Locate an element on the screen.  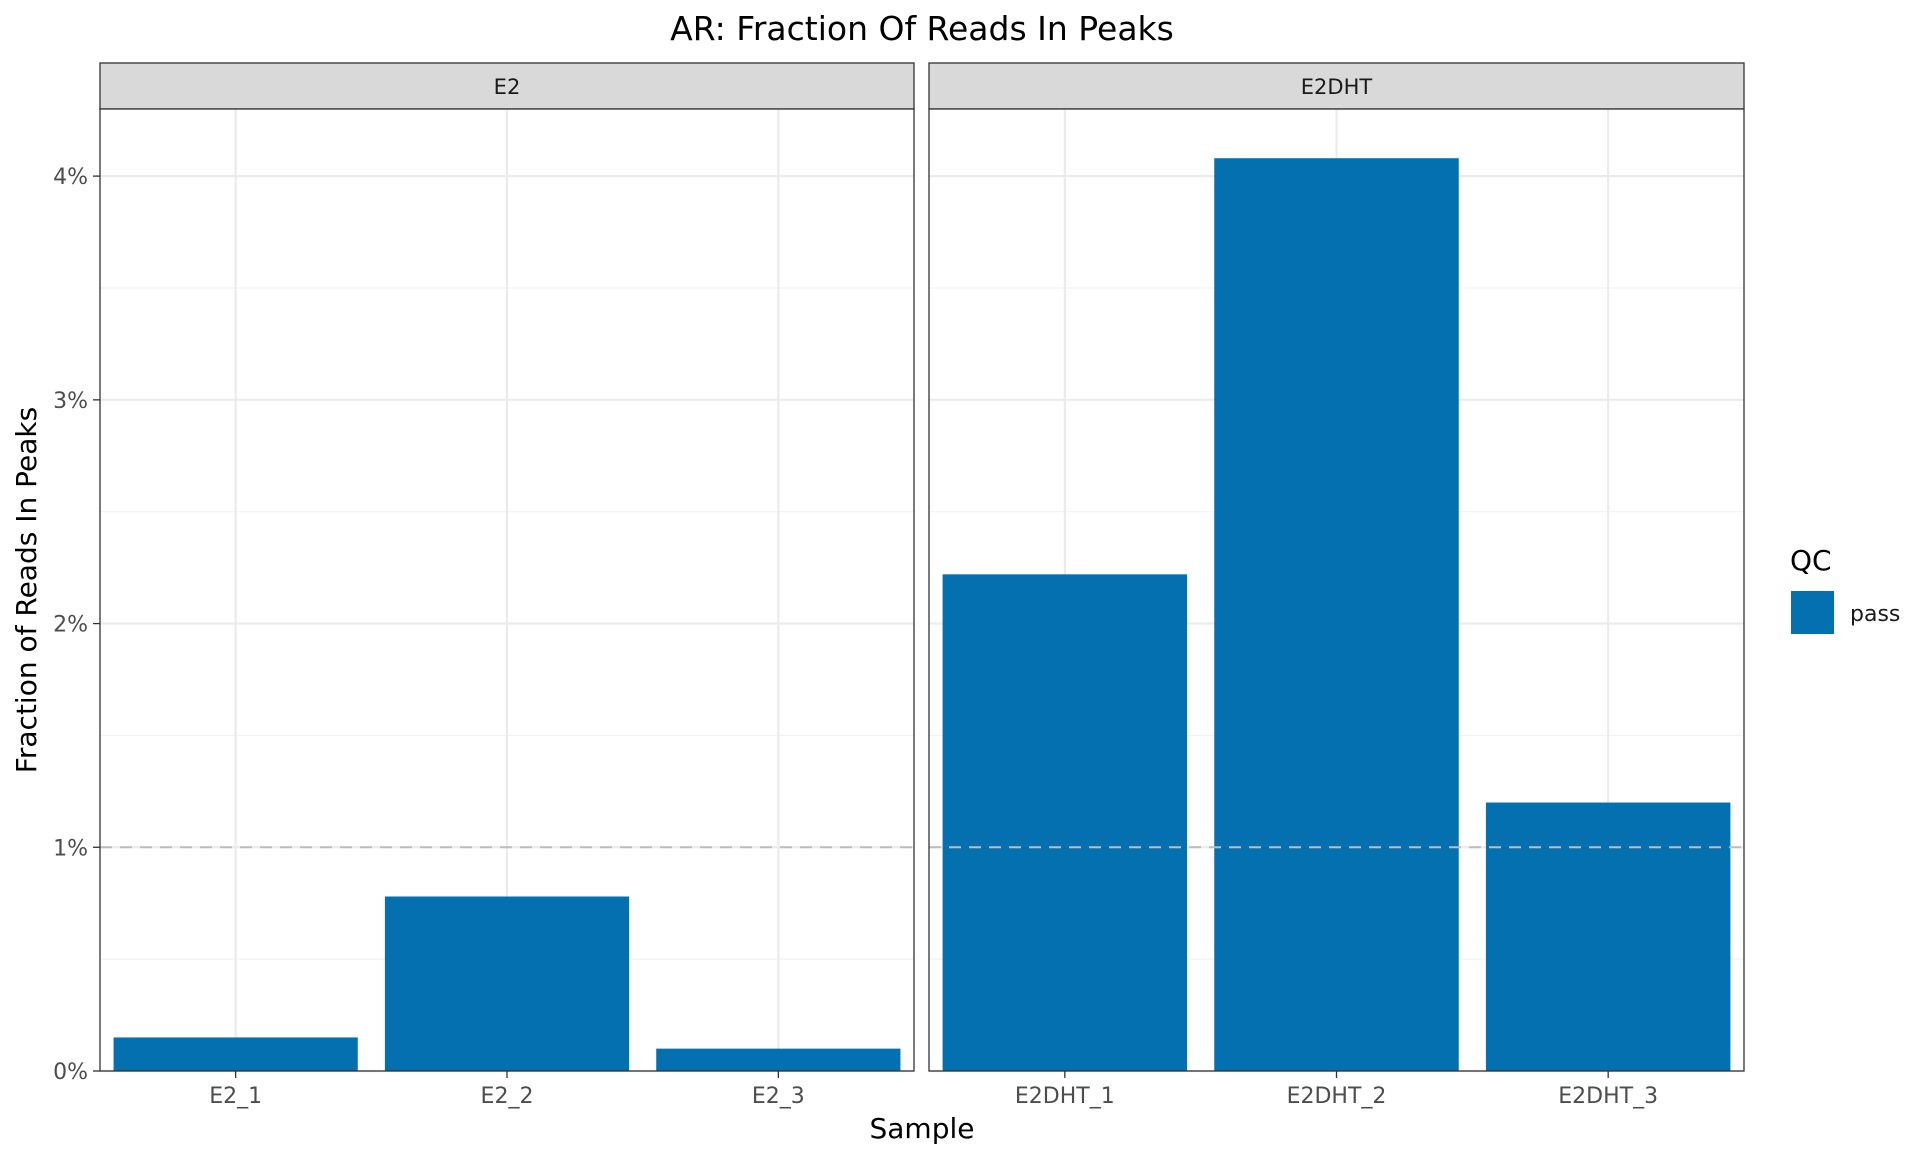
y-tick-label: 1% is located at coordinates (70, 848).